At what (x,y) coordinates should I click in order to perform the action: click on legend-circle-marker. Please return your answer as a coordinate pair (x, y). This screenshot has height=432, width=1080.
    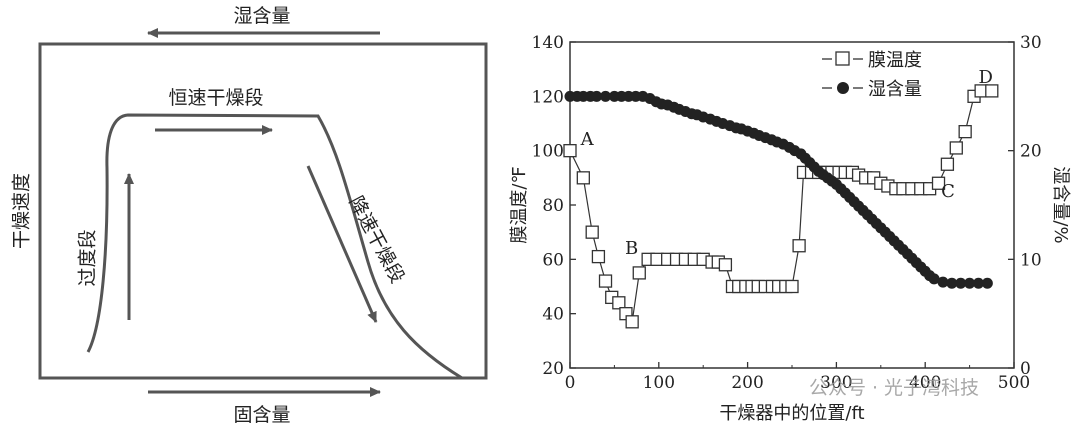
    Looking at the image, I should click on (843, 88).